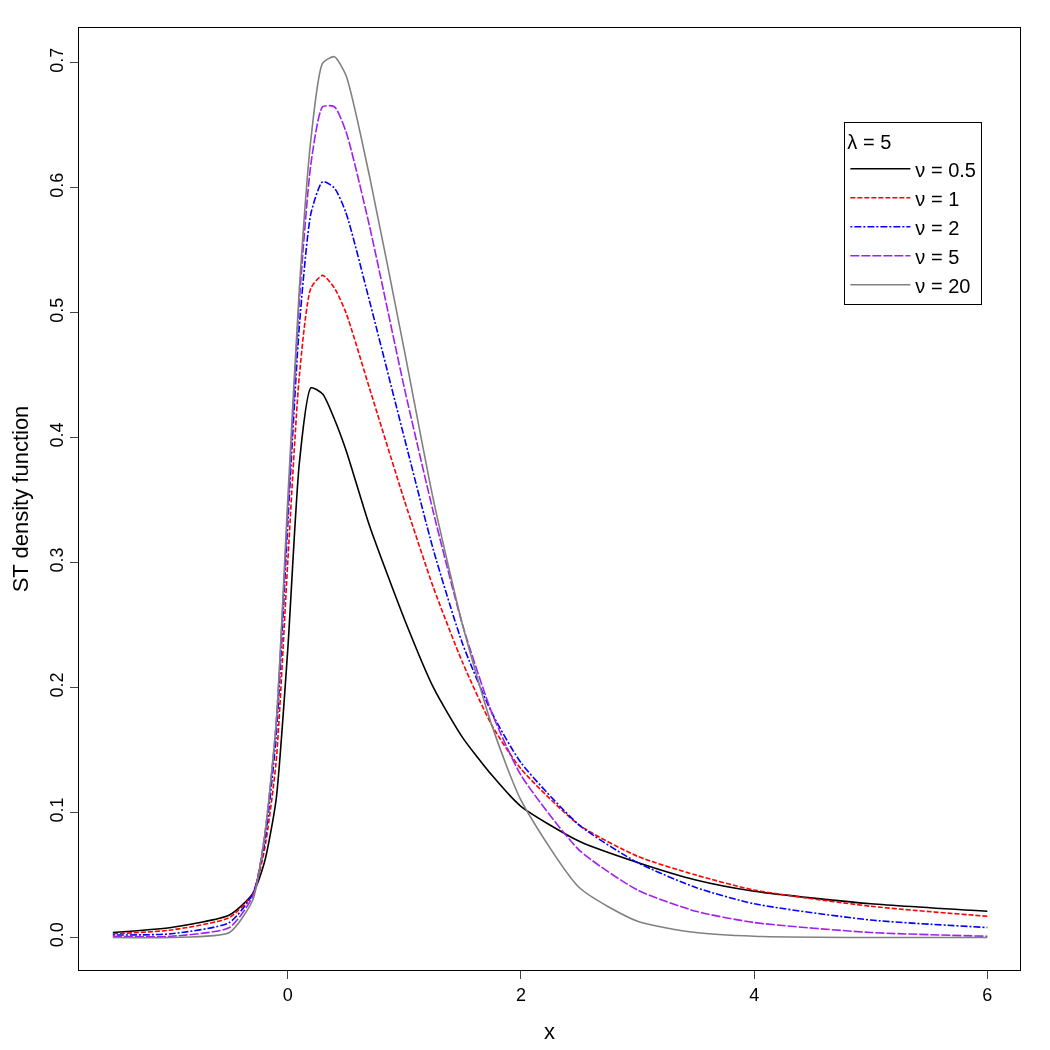  Describe the element at coordinates (754, 994) in the screenshot. I see `x-tick-label: 4` at that location.